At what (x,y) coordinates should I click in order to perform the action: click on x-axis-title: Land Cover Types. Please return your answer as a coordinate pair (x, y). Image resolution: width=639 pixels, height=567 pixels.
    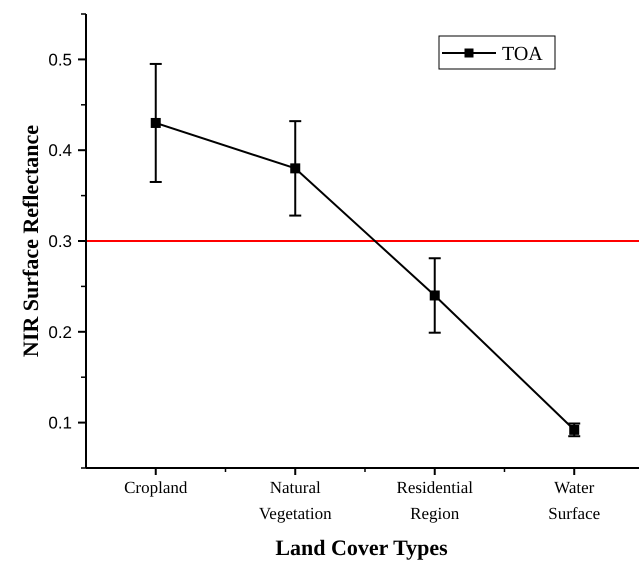
    Looking at the image, I should click on (361, 547).